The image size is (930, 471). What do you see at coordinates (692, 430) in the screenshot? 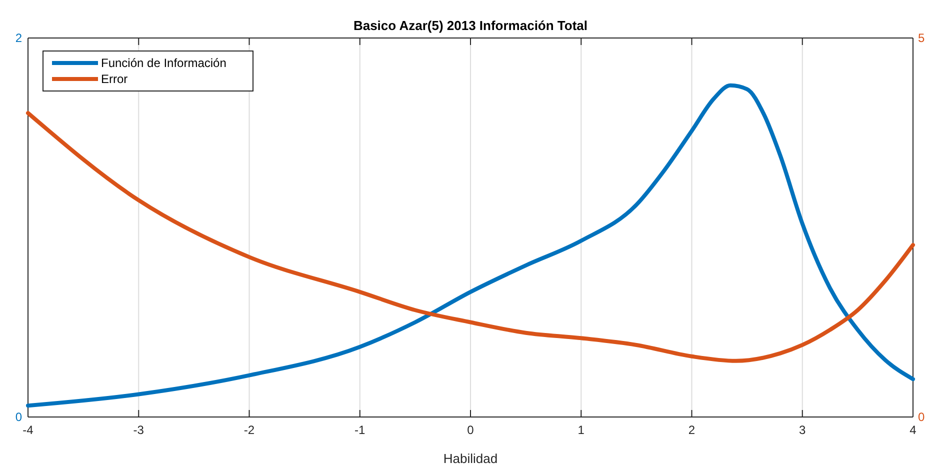
I see `x-tick-label: 2` at bounding box center [692, 430].